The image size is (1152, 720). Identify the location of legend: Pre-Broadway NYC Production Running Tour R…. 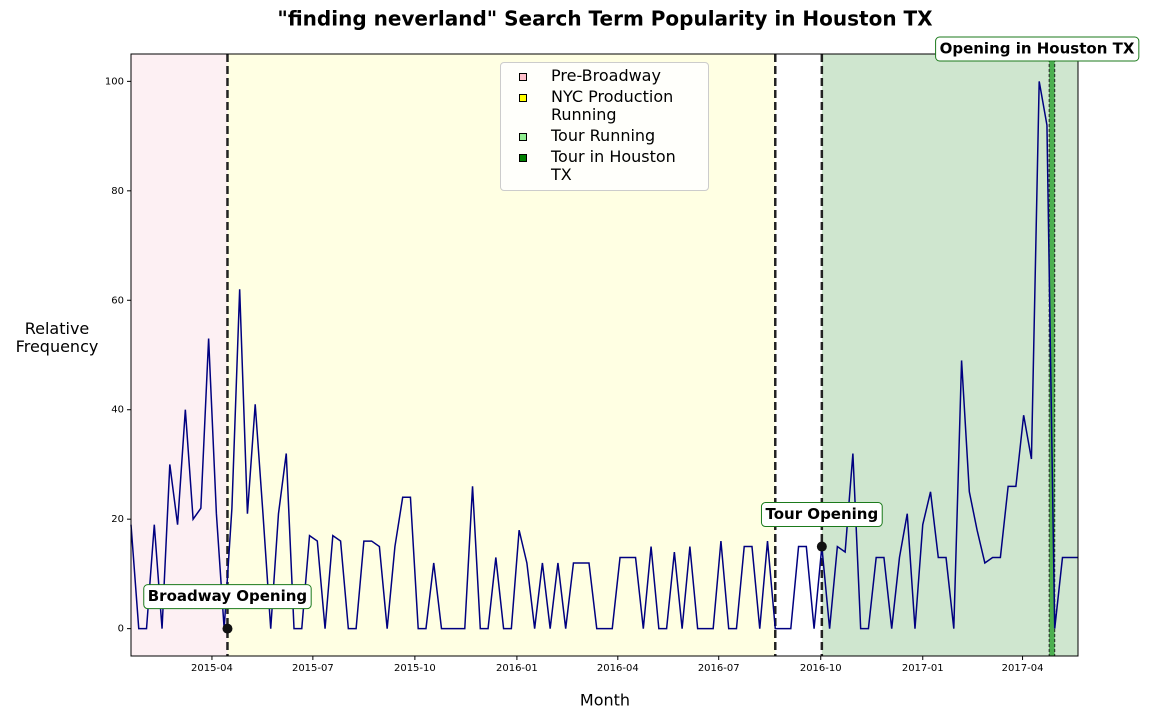
(604, 126).